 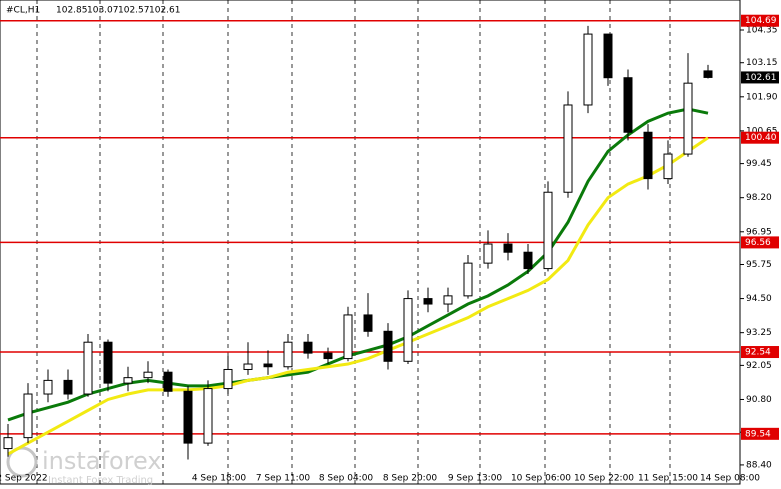 What do you see at coordinates (759, 333) in the screenshot?
I see `y-tick-label: 93.25` at bounding box center [759, 333].